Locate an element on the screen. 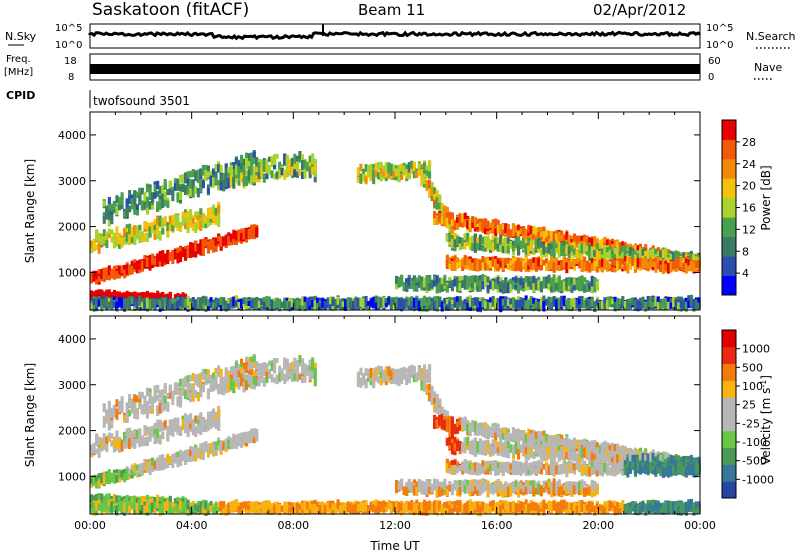 This screenshot has height=554, width=800. velocity-cell is located at coordinates (153, 411).